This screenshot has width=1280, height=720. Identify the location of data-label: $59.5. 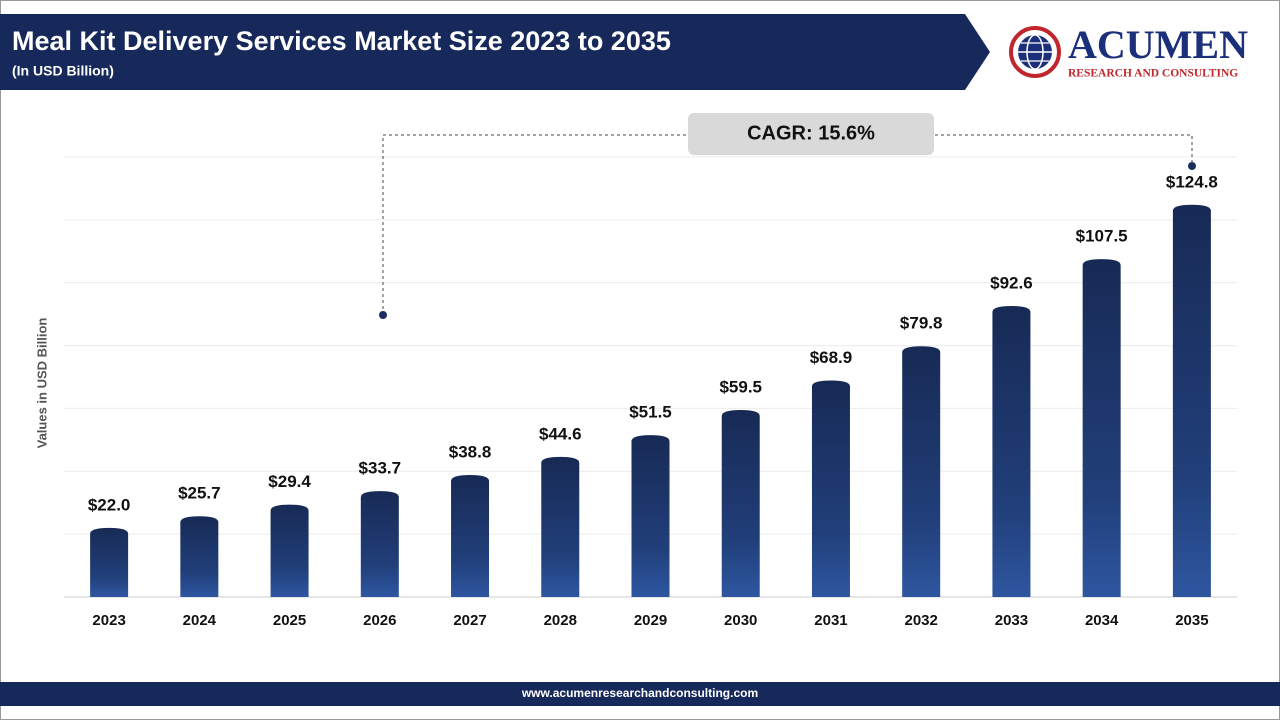
(740, 386).